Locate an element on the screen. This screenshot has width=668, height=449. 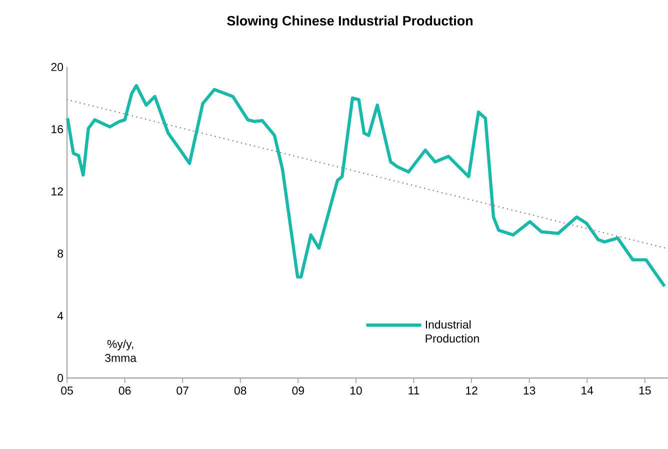
y-tick-label: 4 is located at coordinates (60, 316).